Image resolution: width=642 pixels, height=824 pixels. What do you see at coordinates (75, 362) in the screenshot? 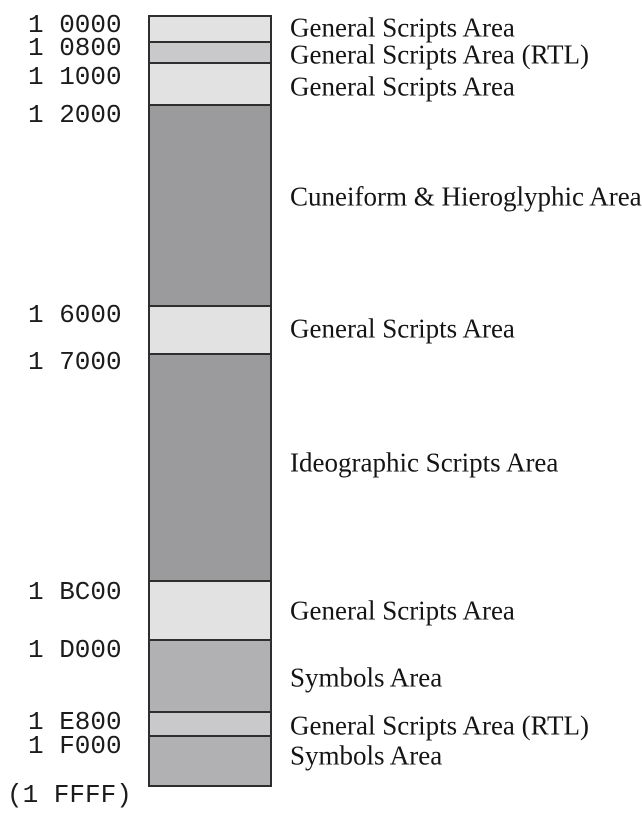
I see `address-label: 1 7000` at bounding box center [75, 362].